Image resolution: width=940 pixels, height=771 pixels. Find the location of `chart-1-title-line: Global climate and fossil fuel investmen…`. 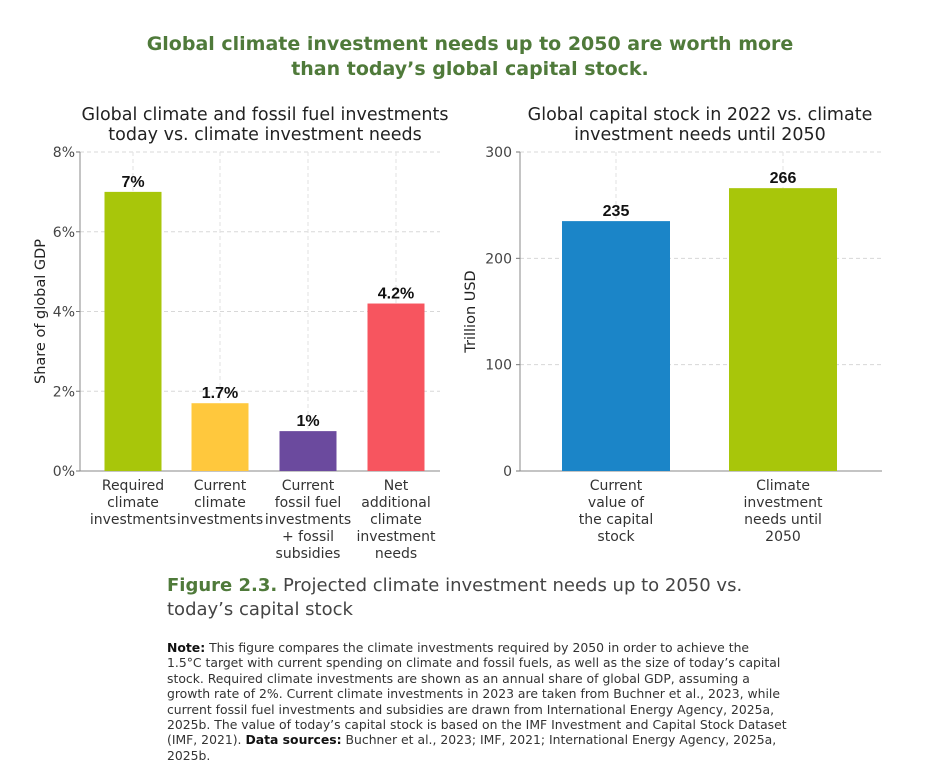

chart-1-title-line: Global climate and fossil fuel investmen… is located at coordinates (265, 115).